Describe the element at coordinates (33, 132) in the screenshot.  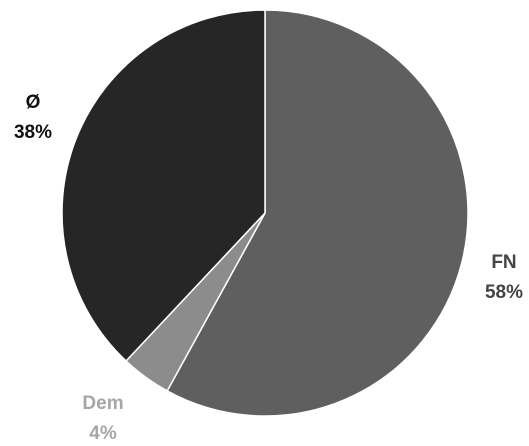
I see `slice-label-value: 38%` at that location.